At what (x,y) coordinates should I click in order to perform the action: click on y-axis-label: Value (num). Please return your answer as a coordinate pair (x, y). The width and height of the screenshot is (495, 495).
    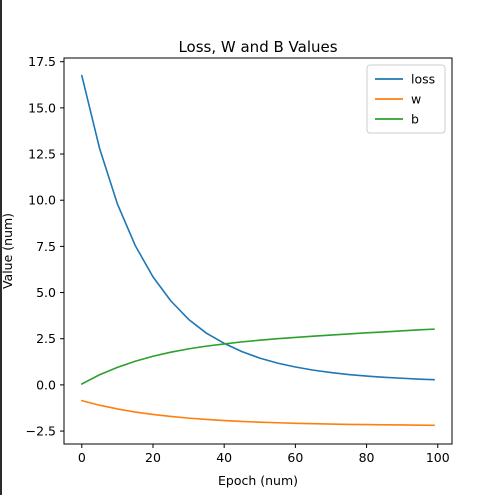
    Looking at the image, I should click on (7, 251).